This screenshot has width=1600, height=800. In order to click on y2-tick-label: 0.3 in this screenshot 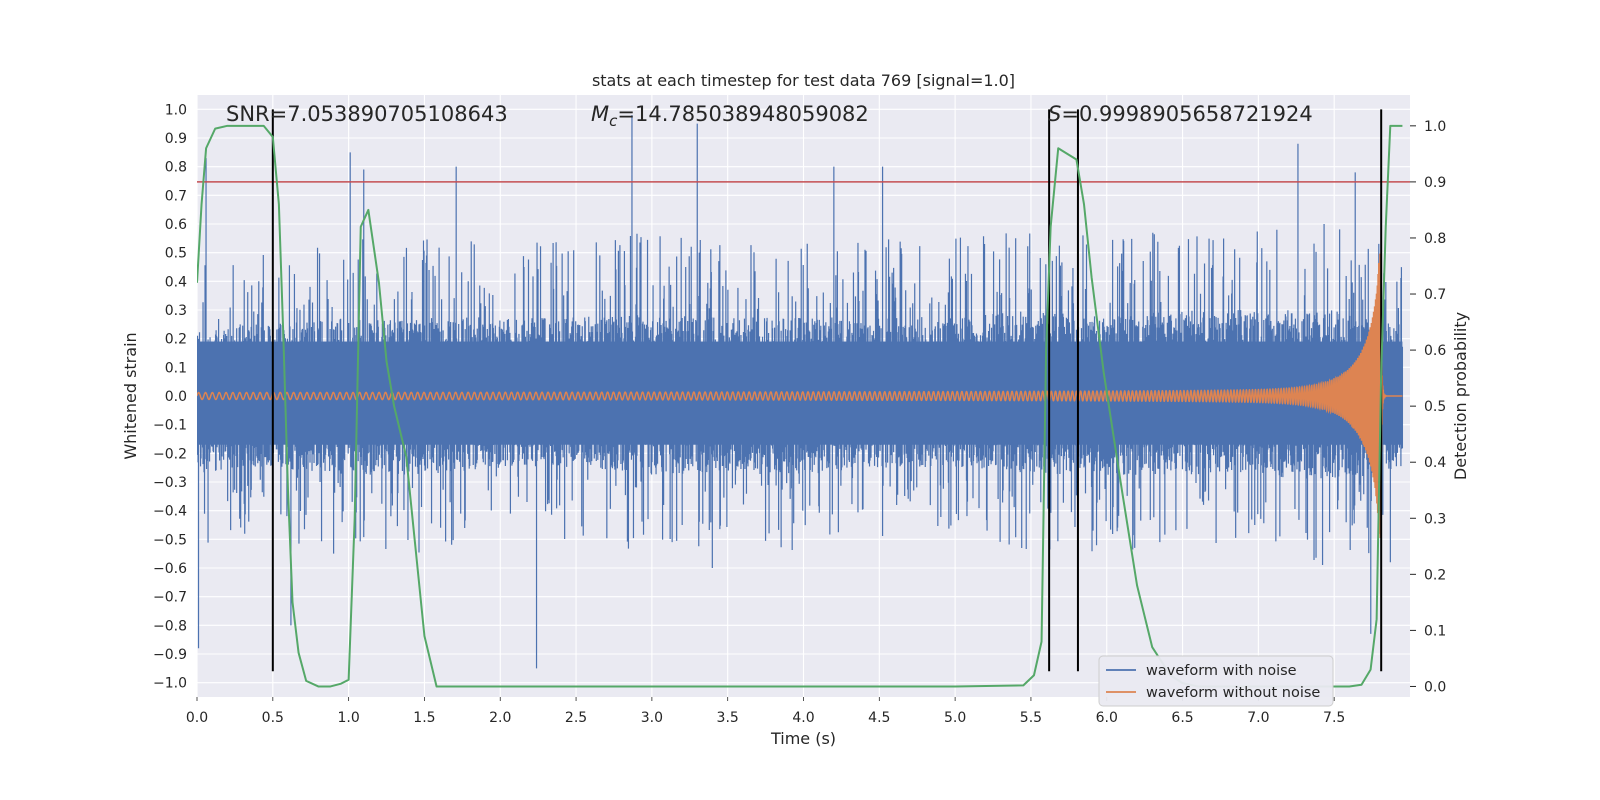, I will do `click(1435, 519)`.